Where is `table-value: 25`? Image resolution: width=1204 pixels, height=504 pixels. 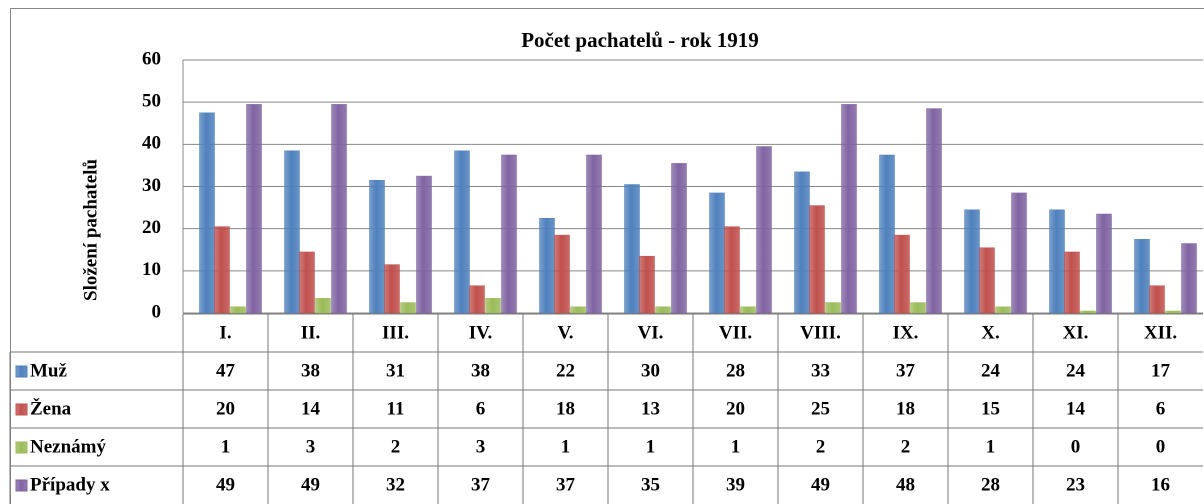 table-value: 25 is located at coordinates (820, 408).